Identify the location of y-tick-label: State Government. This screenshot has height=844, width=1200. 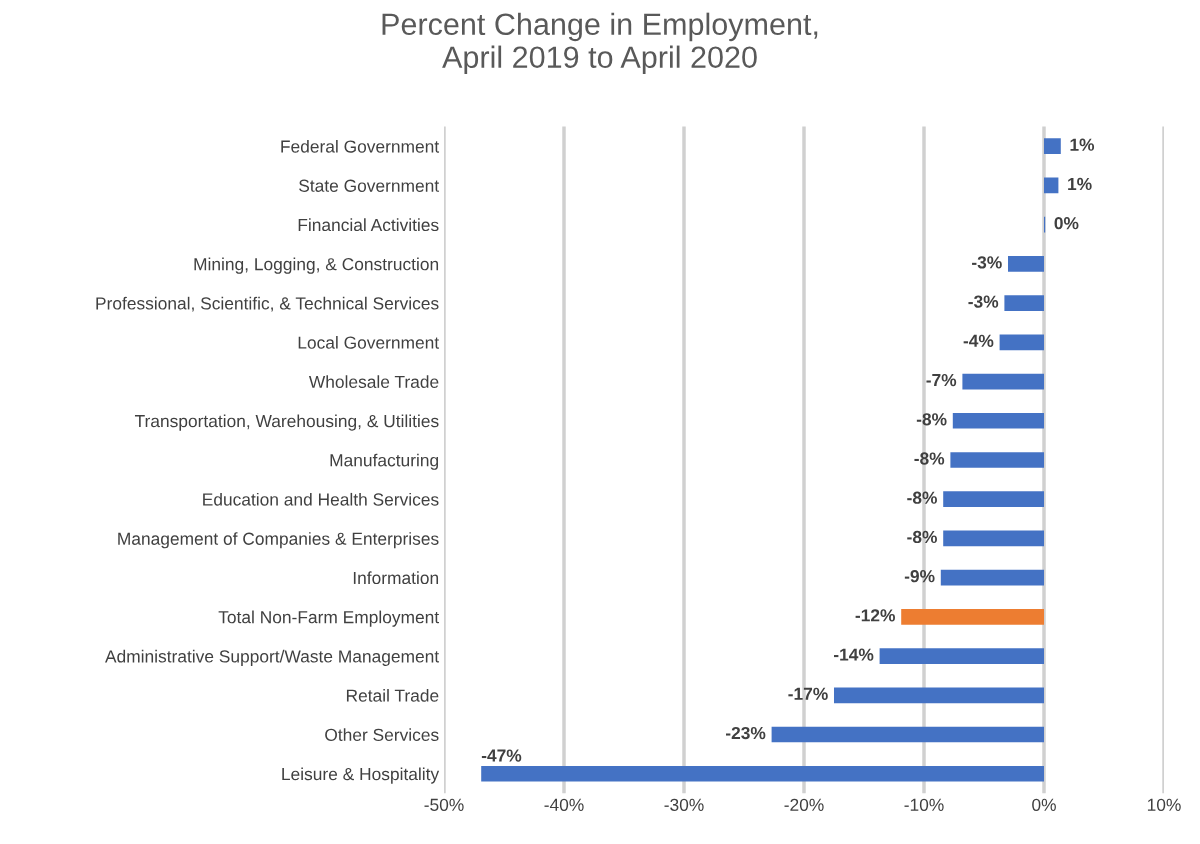
(369, 185).